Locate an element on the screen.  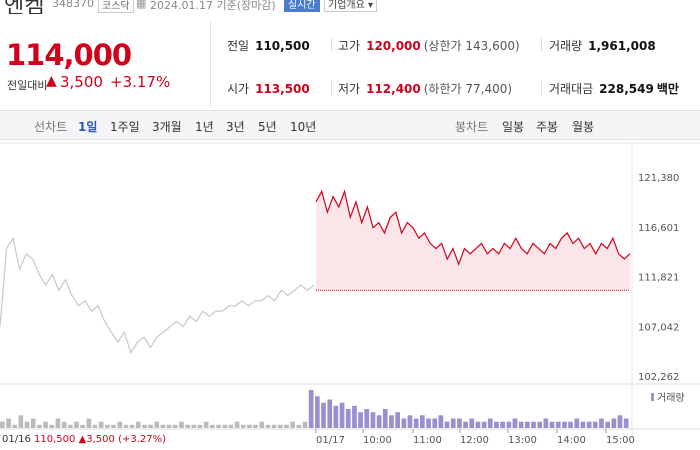
footer-rate: (+3.27%) is located at coordinates (142, 439).